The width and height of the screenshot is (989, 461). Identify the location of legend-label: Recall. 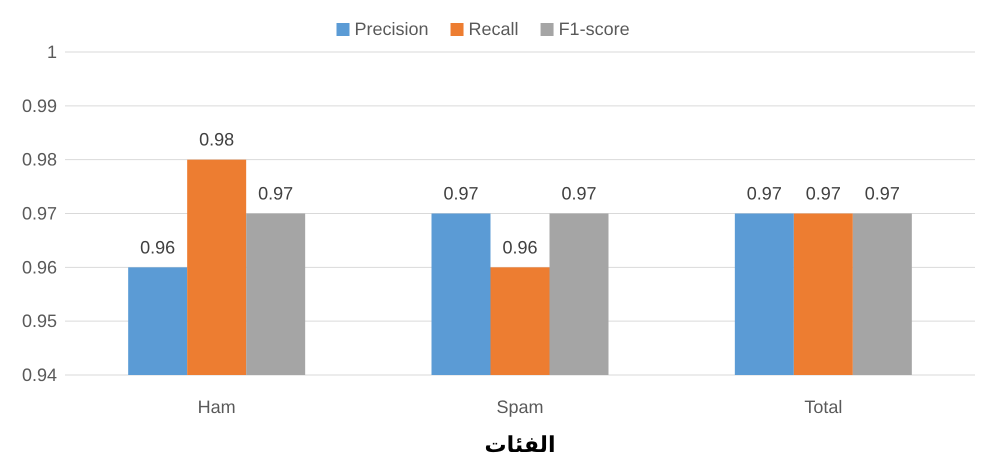
(493, 29).